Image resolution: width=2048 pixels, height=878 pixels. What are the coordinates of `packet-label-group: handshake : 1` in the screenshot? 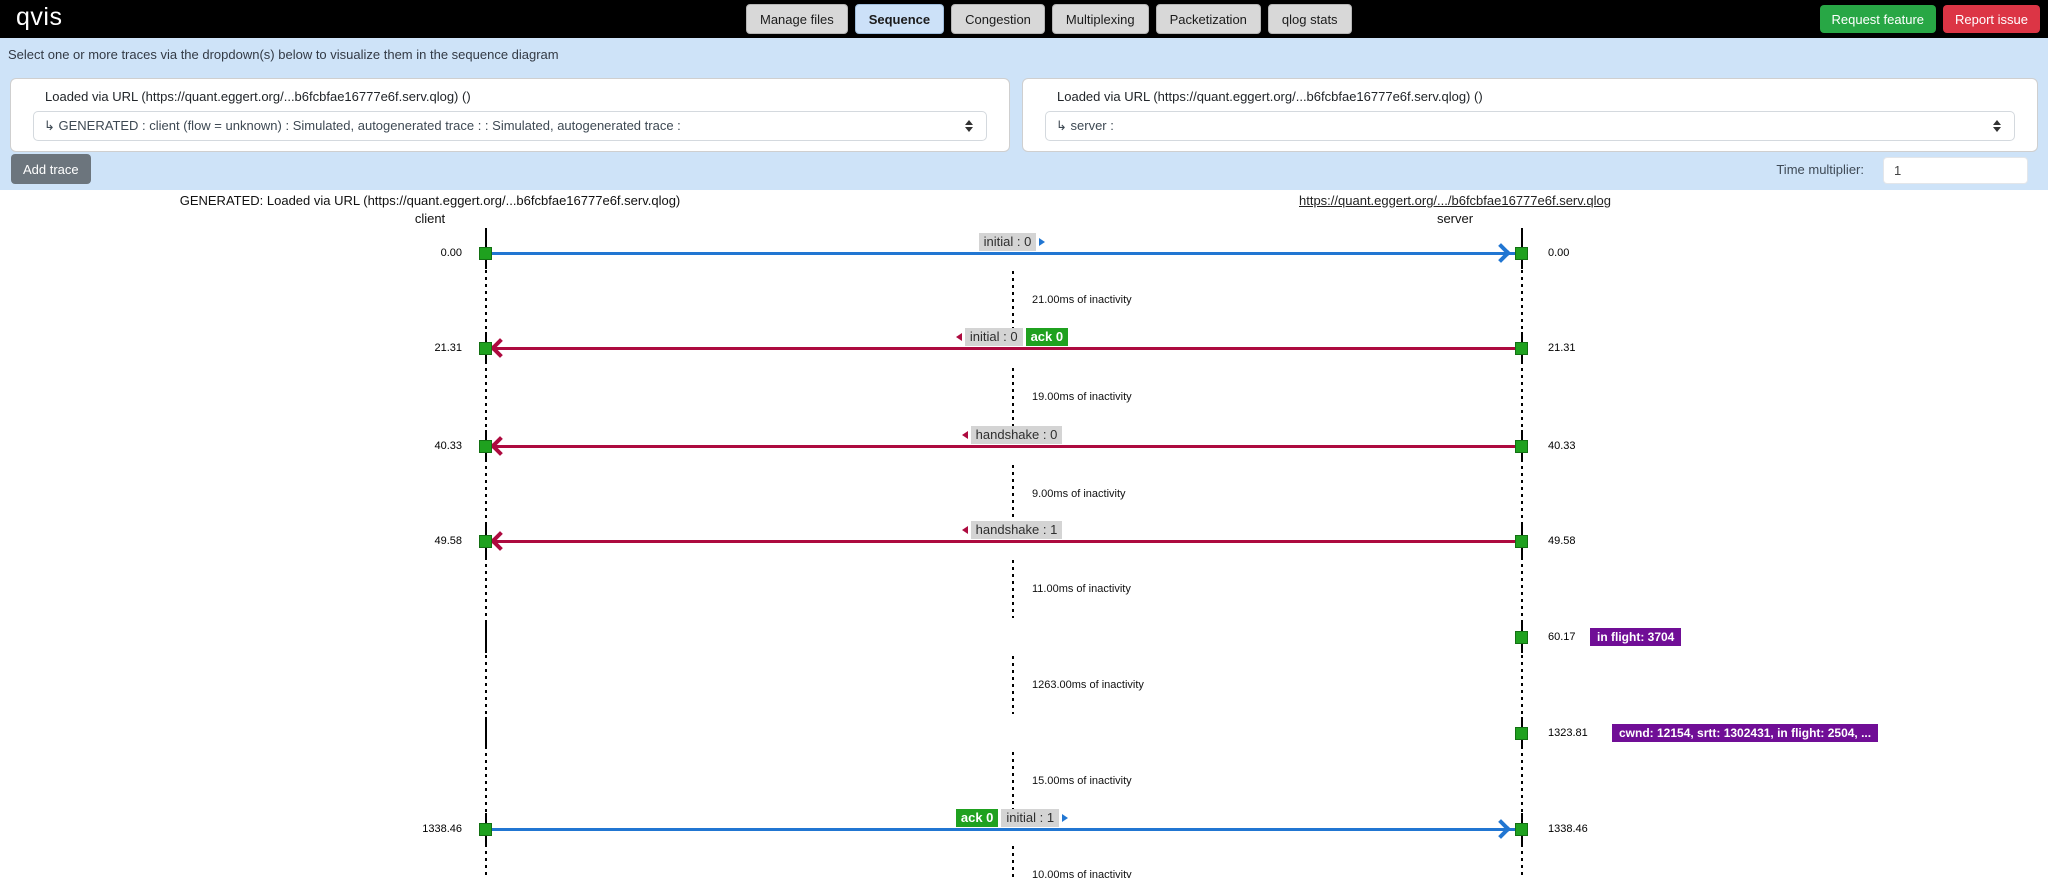 It's located at (1012, 530).